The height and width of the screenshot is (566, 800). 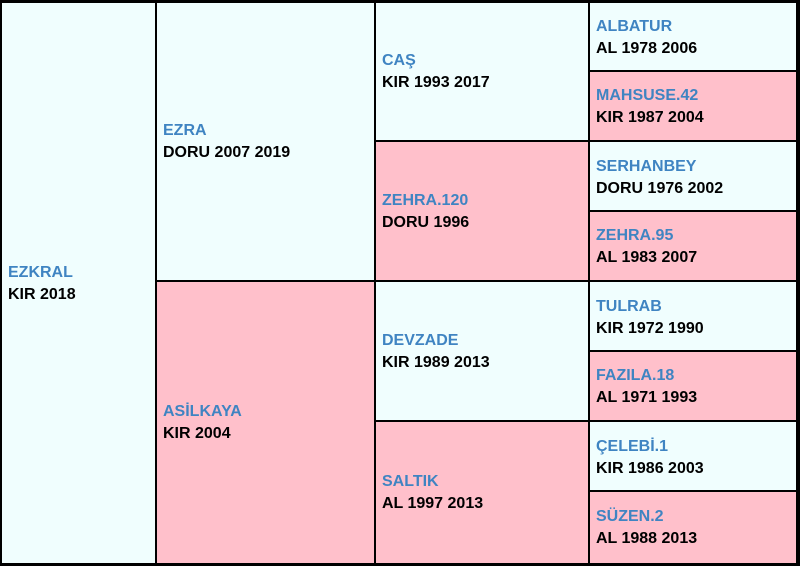 I want to click on dam-dam-info: AL 1997 2013, so click(x=433, y=503).